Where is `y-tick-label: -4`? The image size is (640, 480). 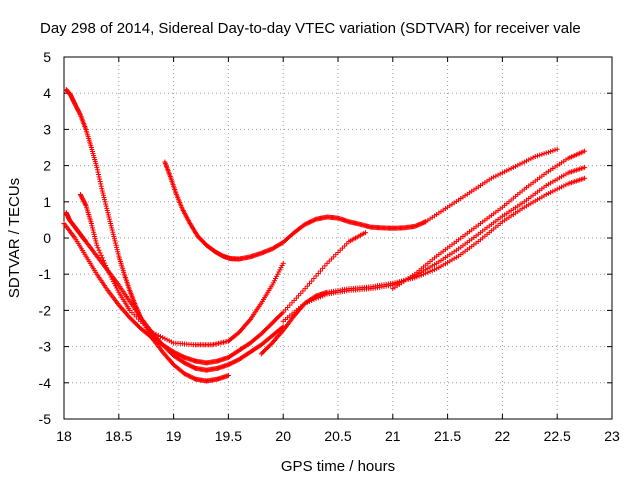 y-tick-label: -4 is located at coordinates (45, 383).